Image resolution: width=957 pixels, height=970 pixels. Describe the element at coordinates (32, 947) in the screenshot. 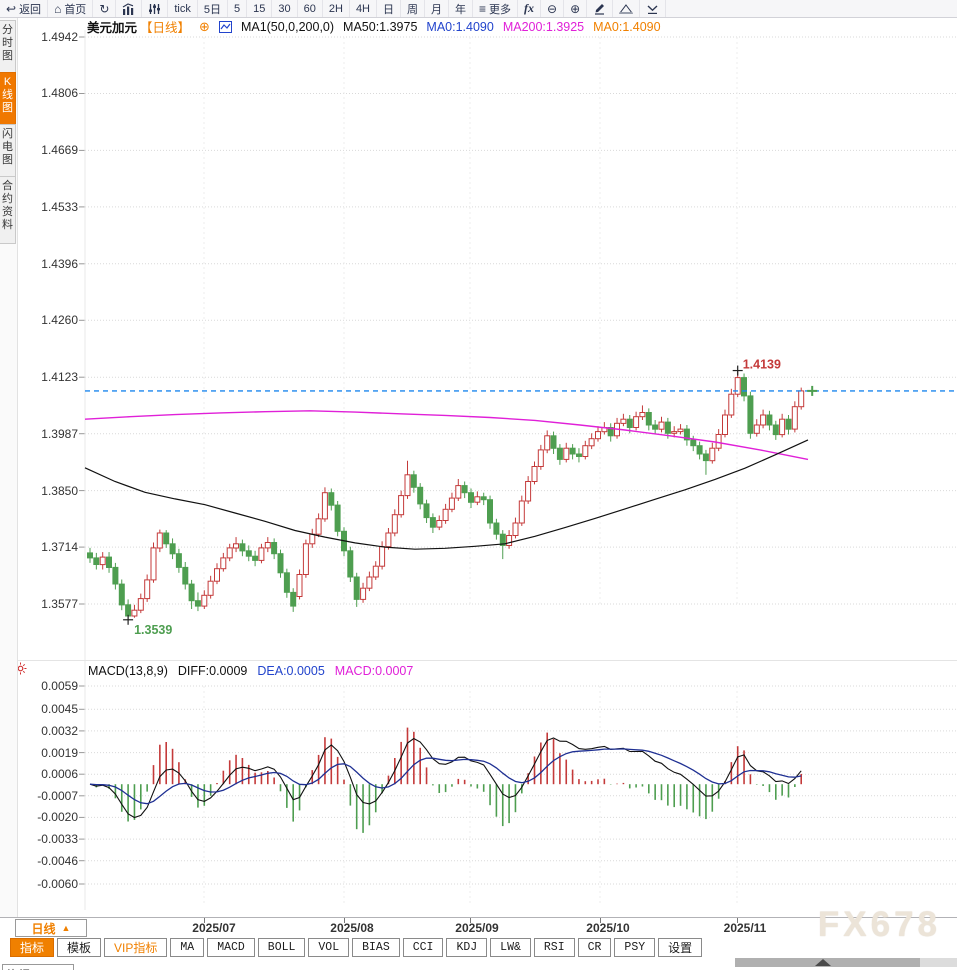

I see `indicators-button: 指标` at that location.